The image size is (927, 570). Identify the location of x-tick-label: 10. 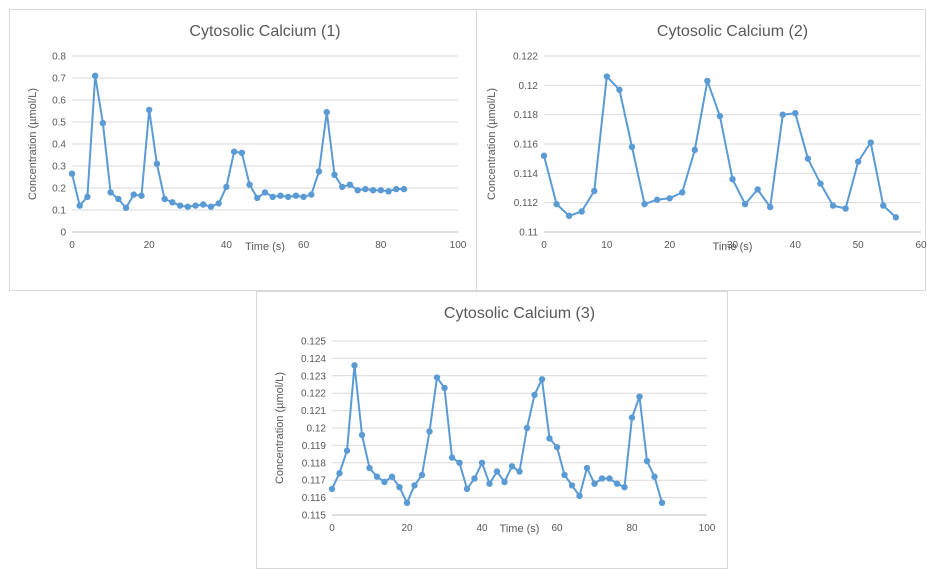
(607, 245).